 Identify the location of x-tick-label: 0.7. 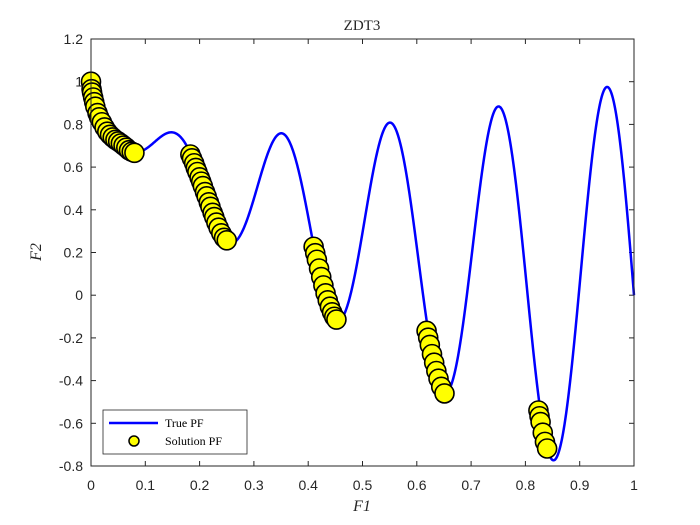
(471, 485).